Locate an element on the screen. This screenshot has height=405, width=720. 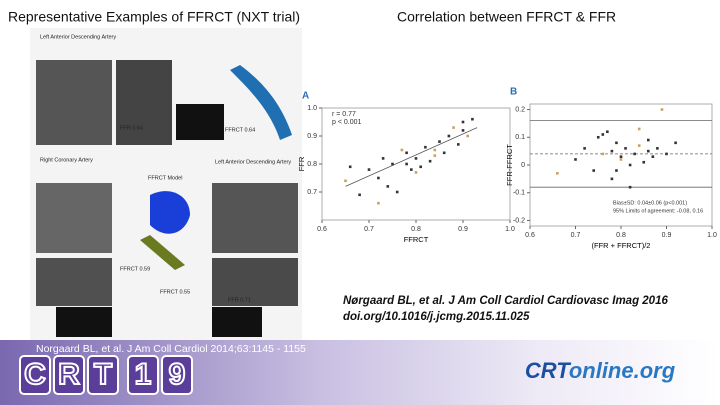
logo-char: 9 is located at coordinates (177, 374).